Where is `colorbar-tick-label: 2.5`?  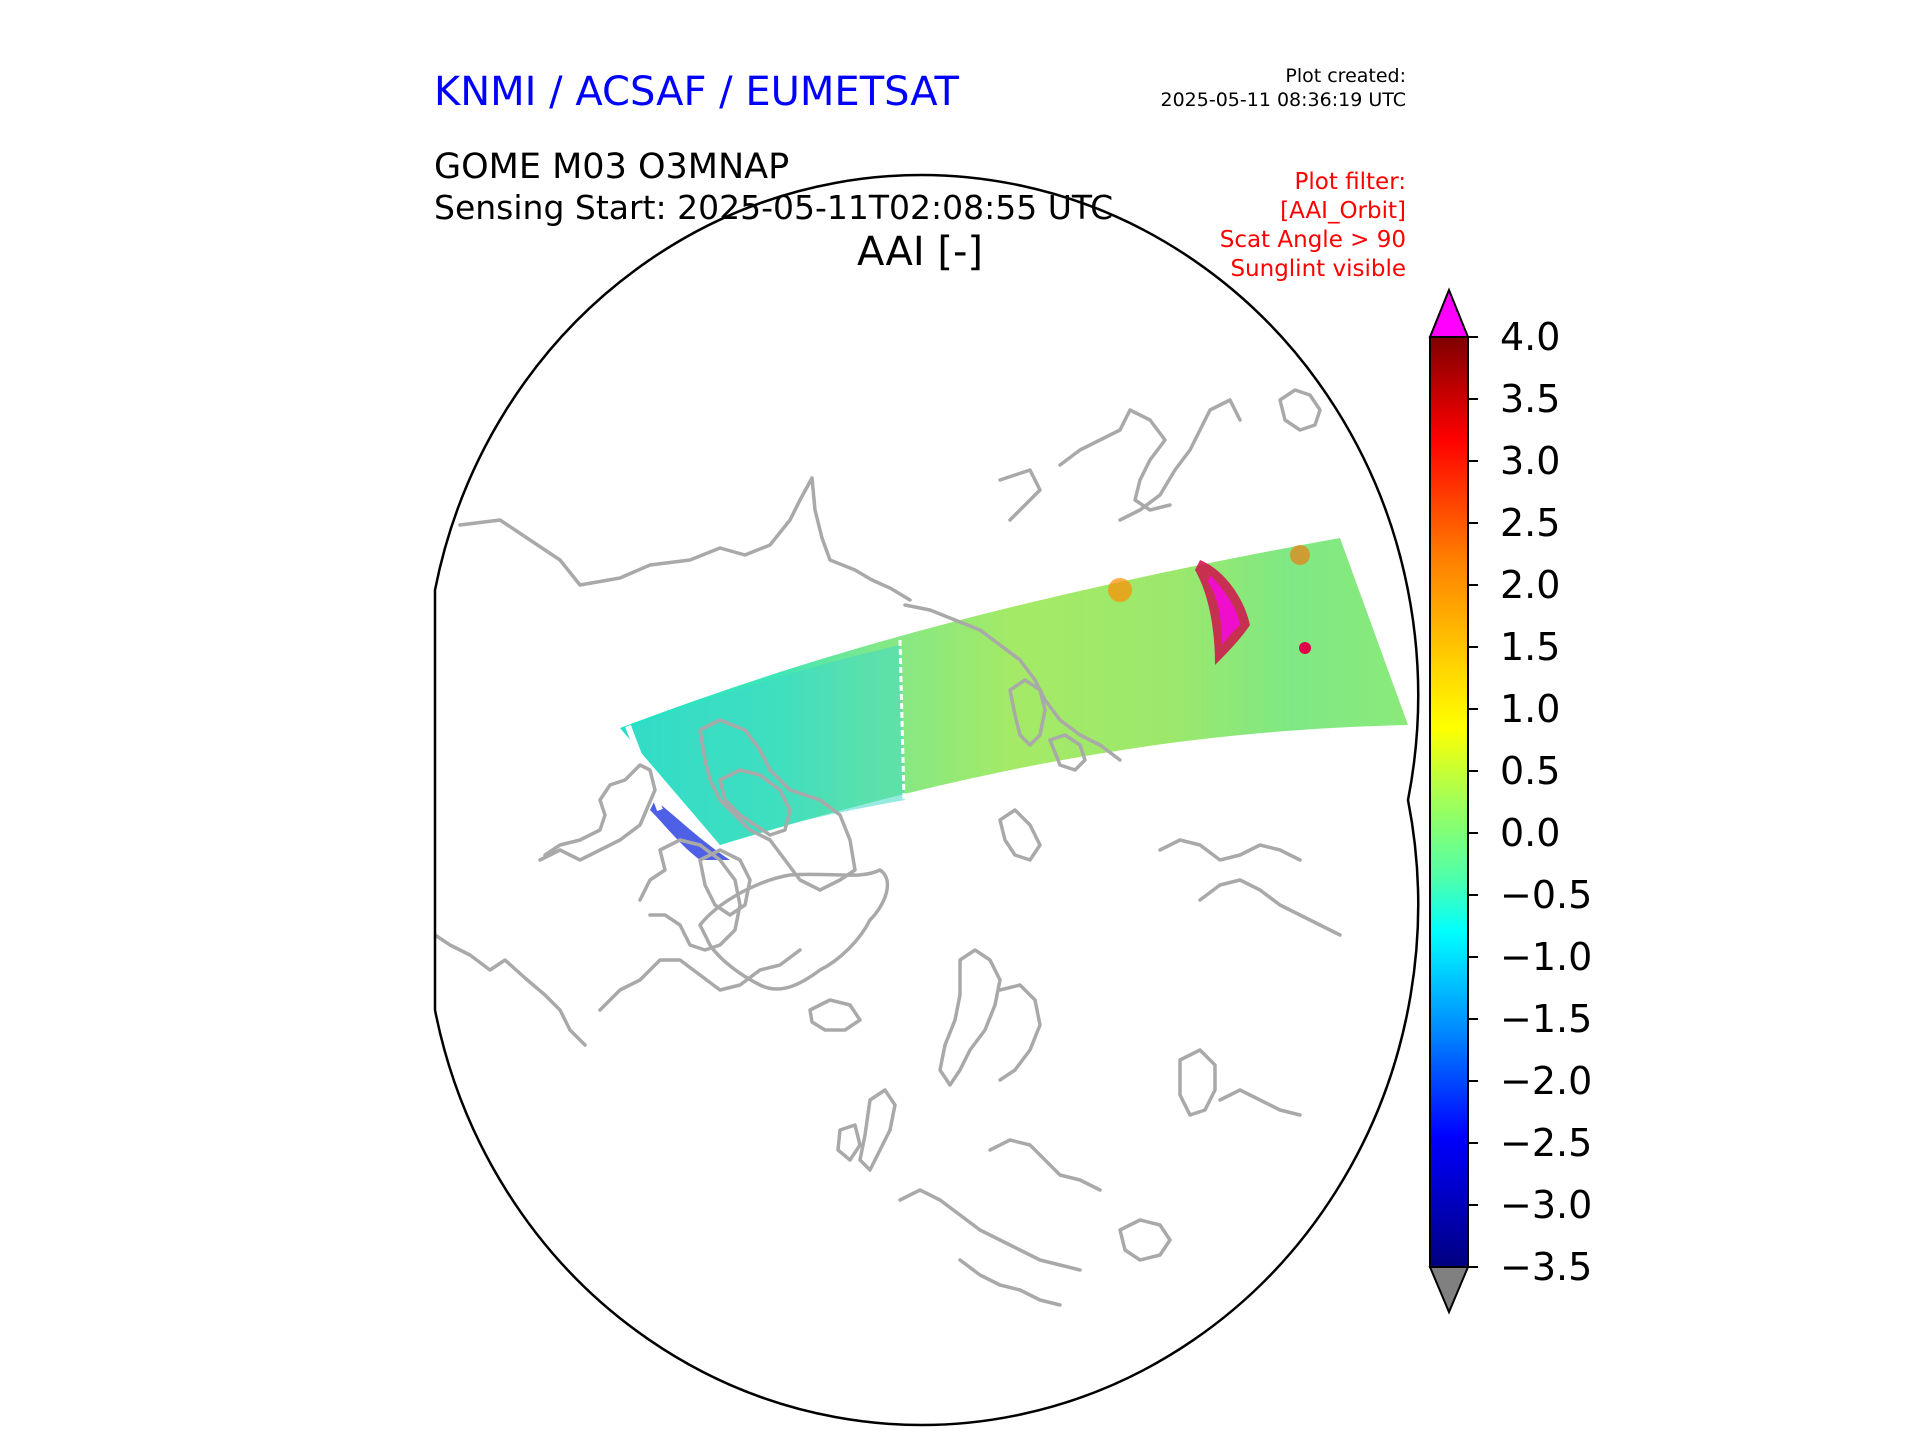
colorbar-tick-label: 2.5 is located at coordinates (1530, 523).